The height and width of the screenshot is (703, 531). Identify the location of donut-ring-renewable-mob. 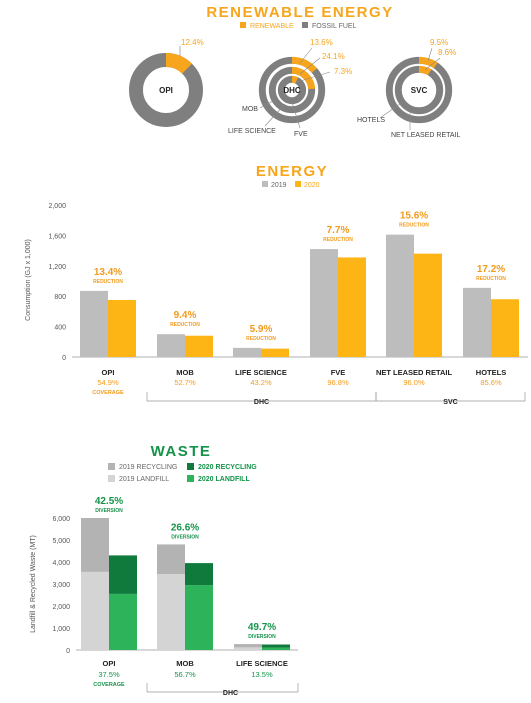
(304, 64).